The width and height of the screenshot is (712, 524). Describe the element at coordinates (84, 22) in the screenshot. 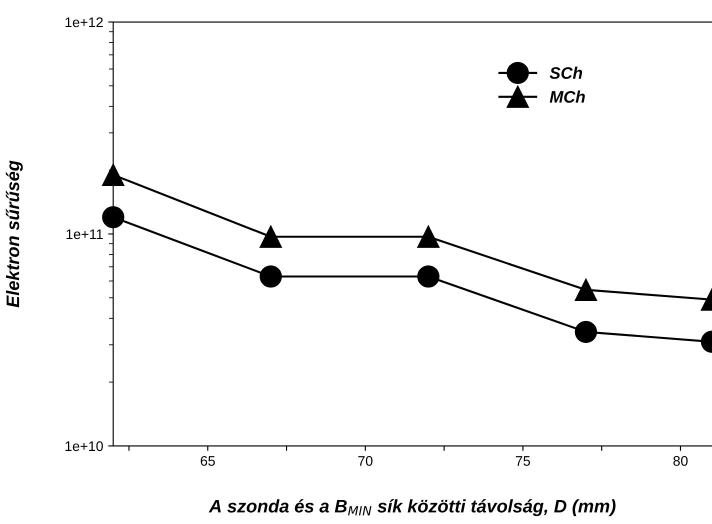

I see `y-tick-label: 1e+12` at that location.